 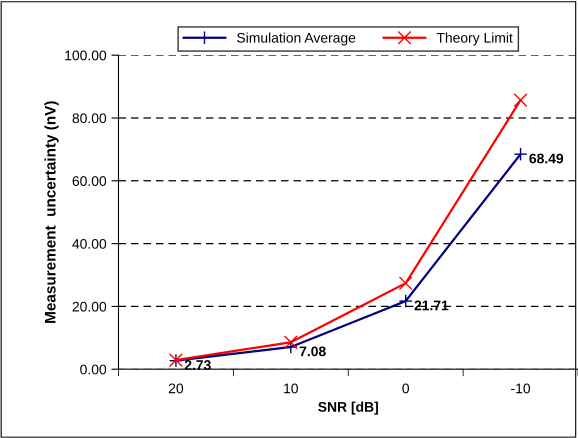 I want to click on y-tick-label: 20.00, so click(x=89, y=307).